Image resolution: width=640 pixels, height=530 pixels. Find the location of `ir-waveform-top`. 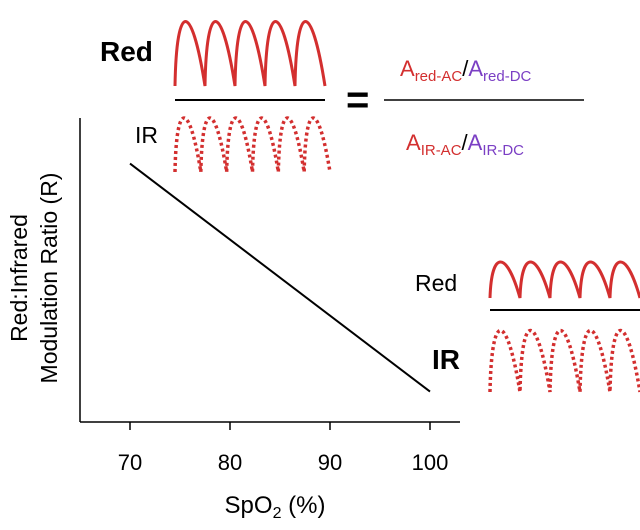

ir-waveform-top is located at coordinates (252, 144).